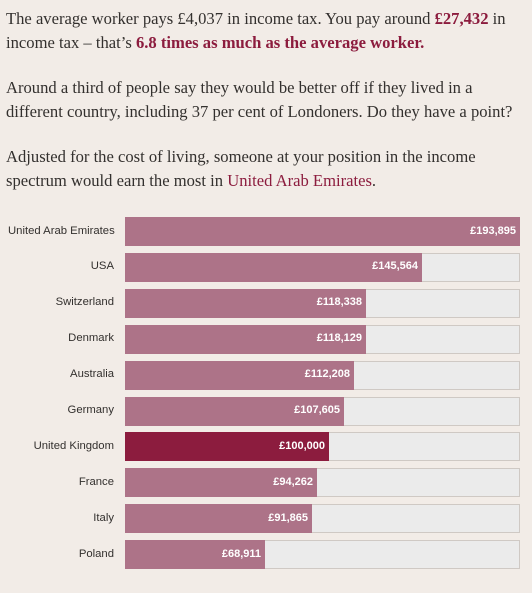 This screenshot has width=532, height=593. I want to click on bar-italy, so click(218, 519).